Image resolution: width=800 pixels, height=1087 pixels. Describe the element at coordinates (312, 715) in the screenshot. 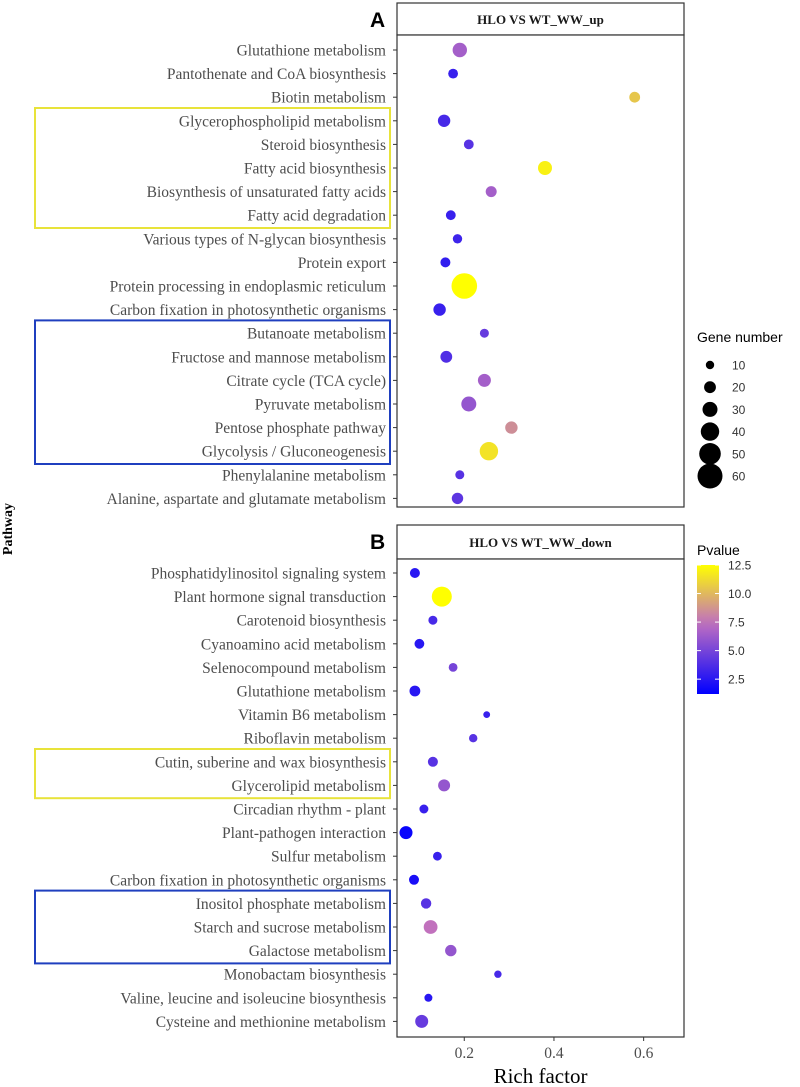

I see `pathway-label: Vitamin B6 metabolism` at that location.